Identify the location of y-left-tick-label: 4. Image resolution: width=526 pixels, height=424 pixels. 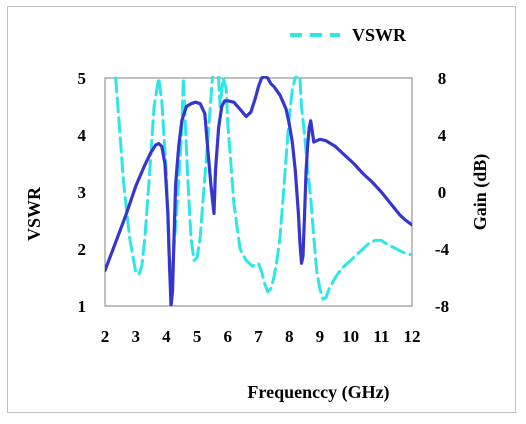
(82, 135).